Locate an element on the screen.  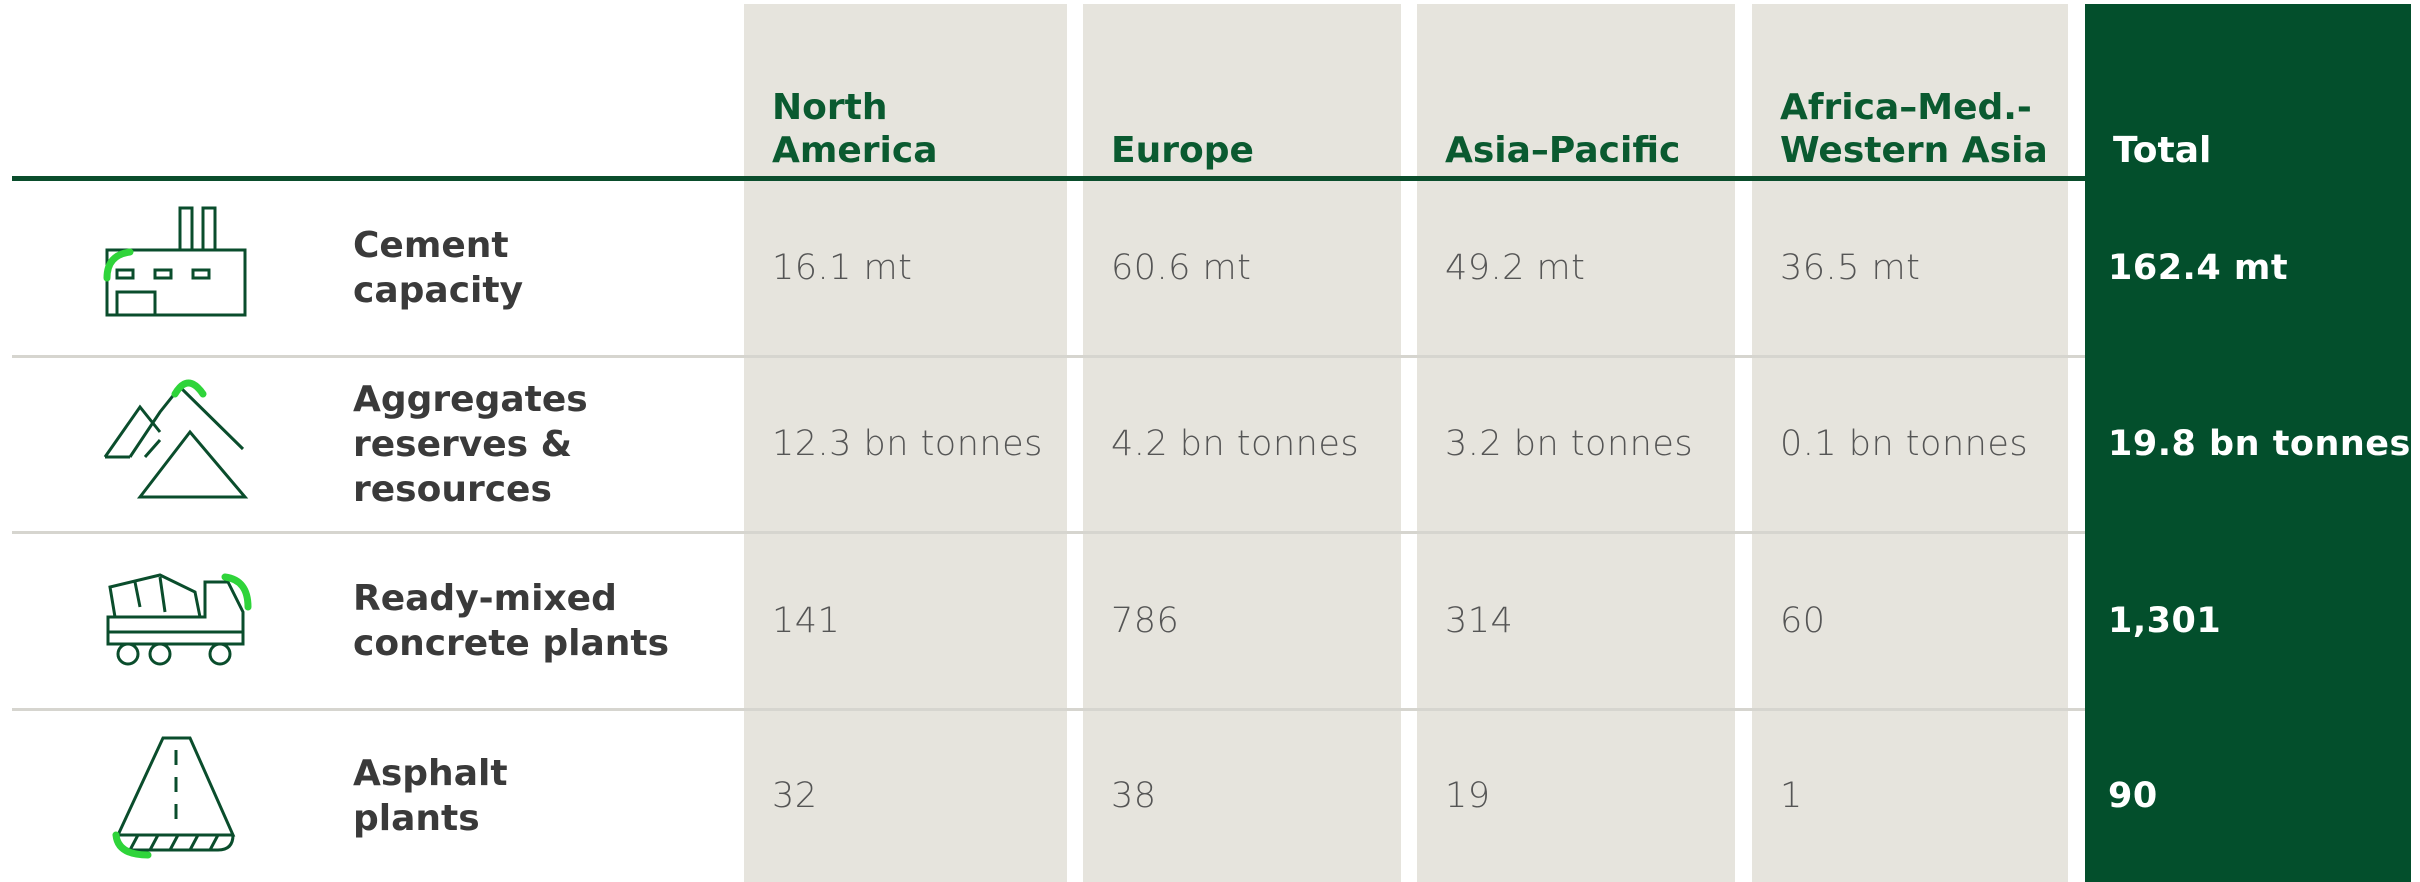
text-line: Western Asia is located at coordinates (1914, 150).